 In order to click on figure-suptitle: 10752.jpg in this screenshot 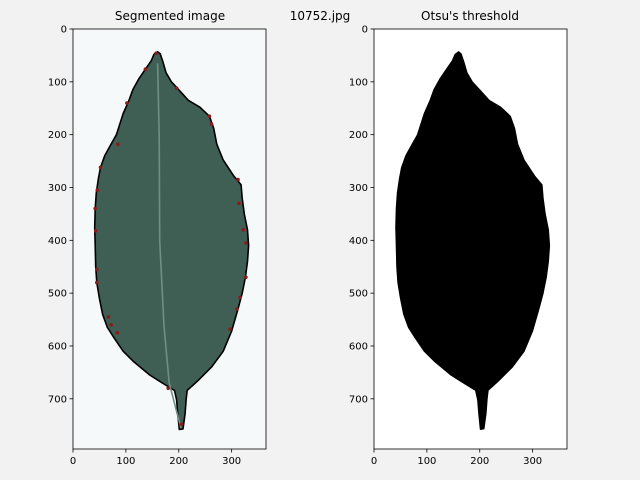, I will do `click(320, 16)`.